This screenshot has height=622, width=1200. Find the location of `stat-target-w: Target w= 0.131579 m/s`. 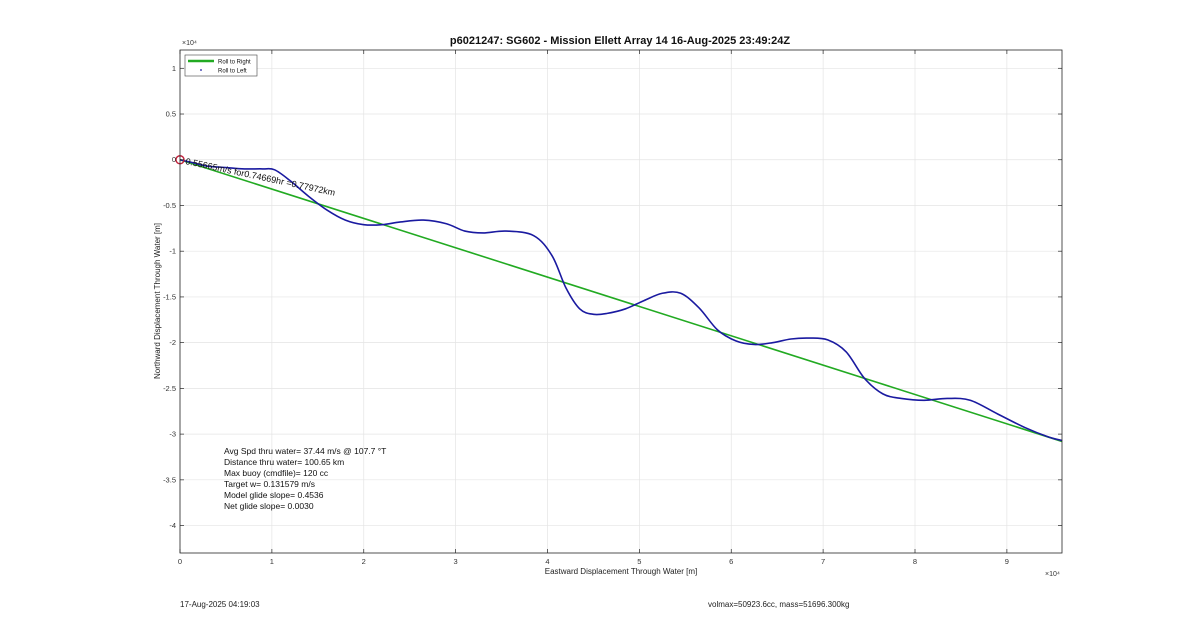

stat-target-w: Target w= 0.131579 m/s is located at coordinates (269, 484).